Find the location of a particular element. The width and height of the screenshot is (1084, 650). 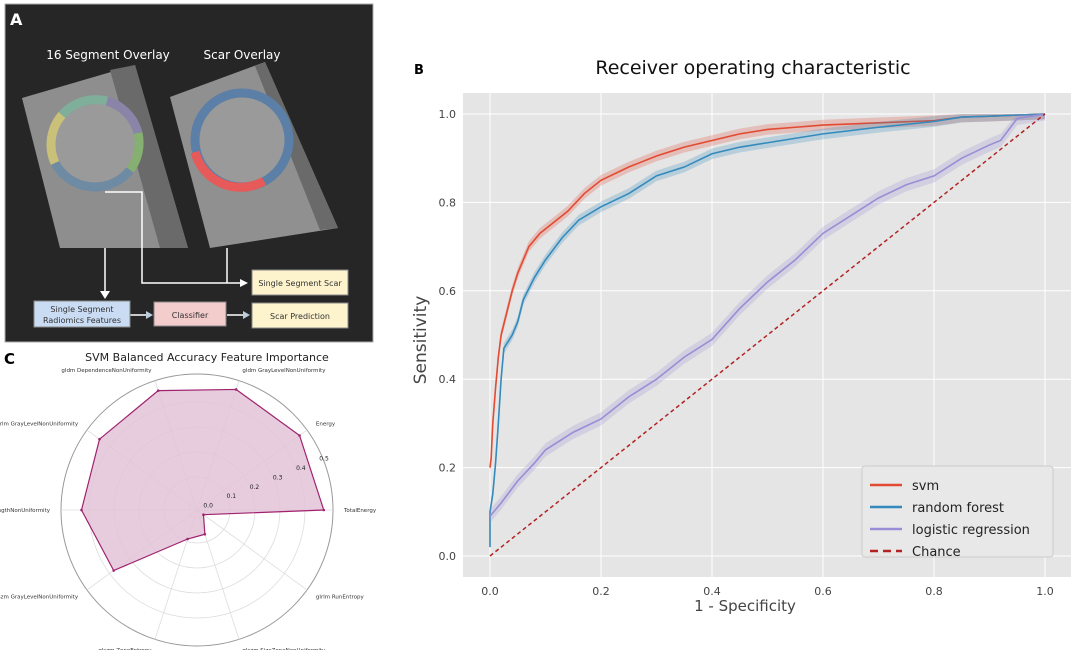

roc-x-tick-label: 0.8 is located at coordinates (934, 591).